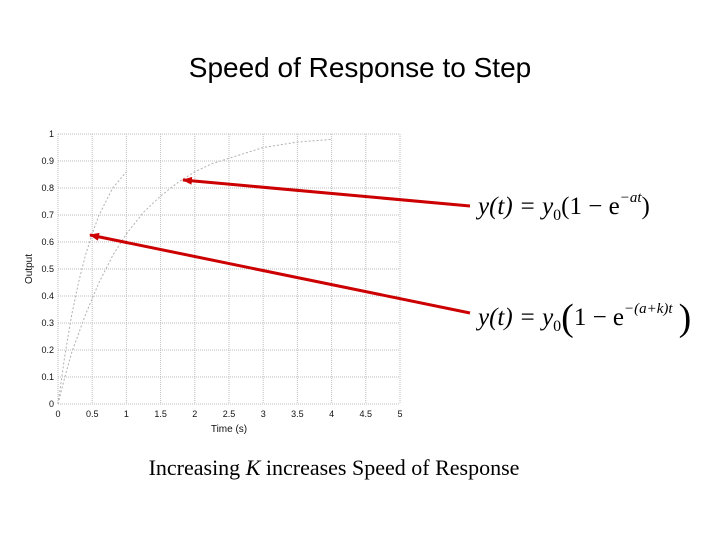  I want to click on slide-caption: Increasing K increases Speed of Response, so click(334, 468).